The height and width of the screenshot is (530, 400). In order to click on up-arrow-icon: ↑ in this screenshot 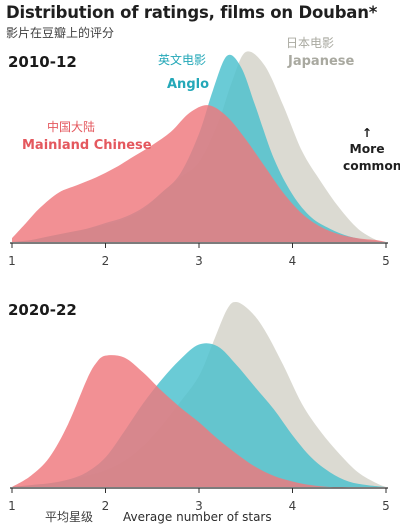, I will do `click(367, 133)`.